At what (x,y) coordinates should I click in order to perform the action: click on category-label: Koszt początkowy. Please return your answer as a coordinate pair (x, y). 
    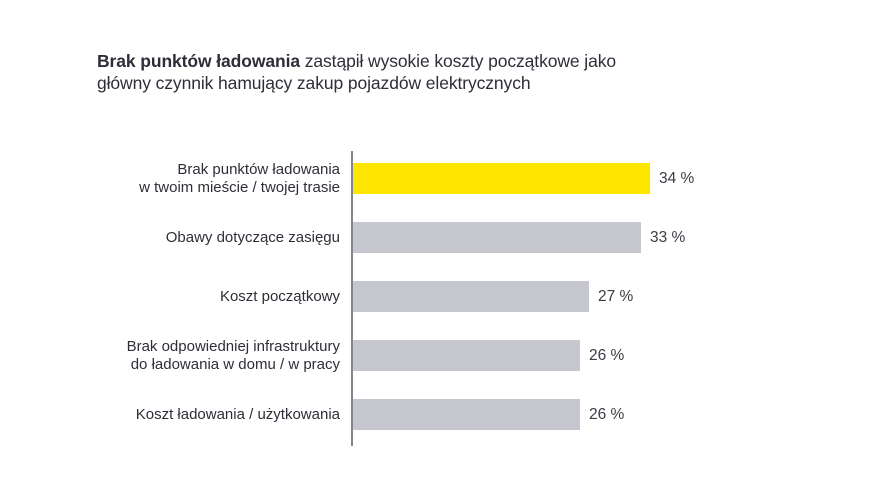
    Looking at the image, I should click on (279, 296).